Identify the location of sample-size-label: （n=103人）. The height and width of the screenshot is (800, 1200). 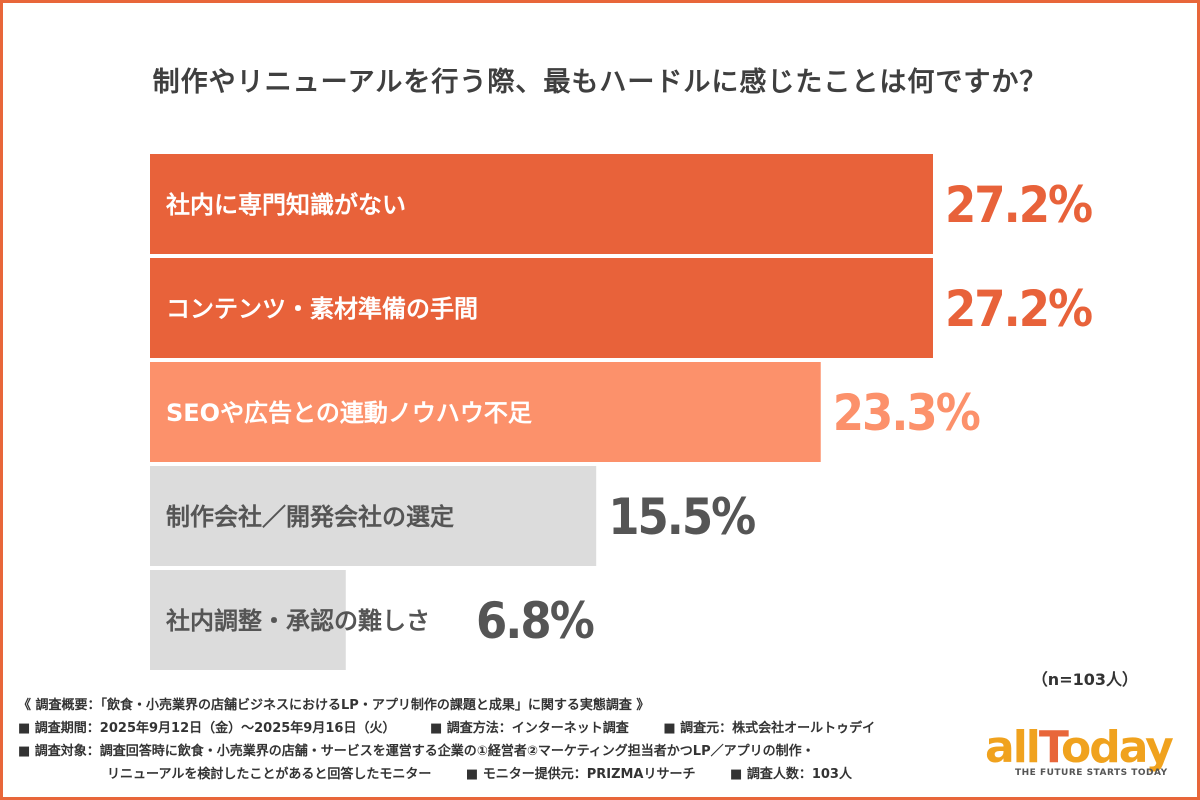
(1084, 679).